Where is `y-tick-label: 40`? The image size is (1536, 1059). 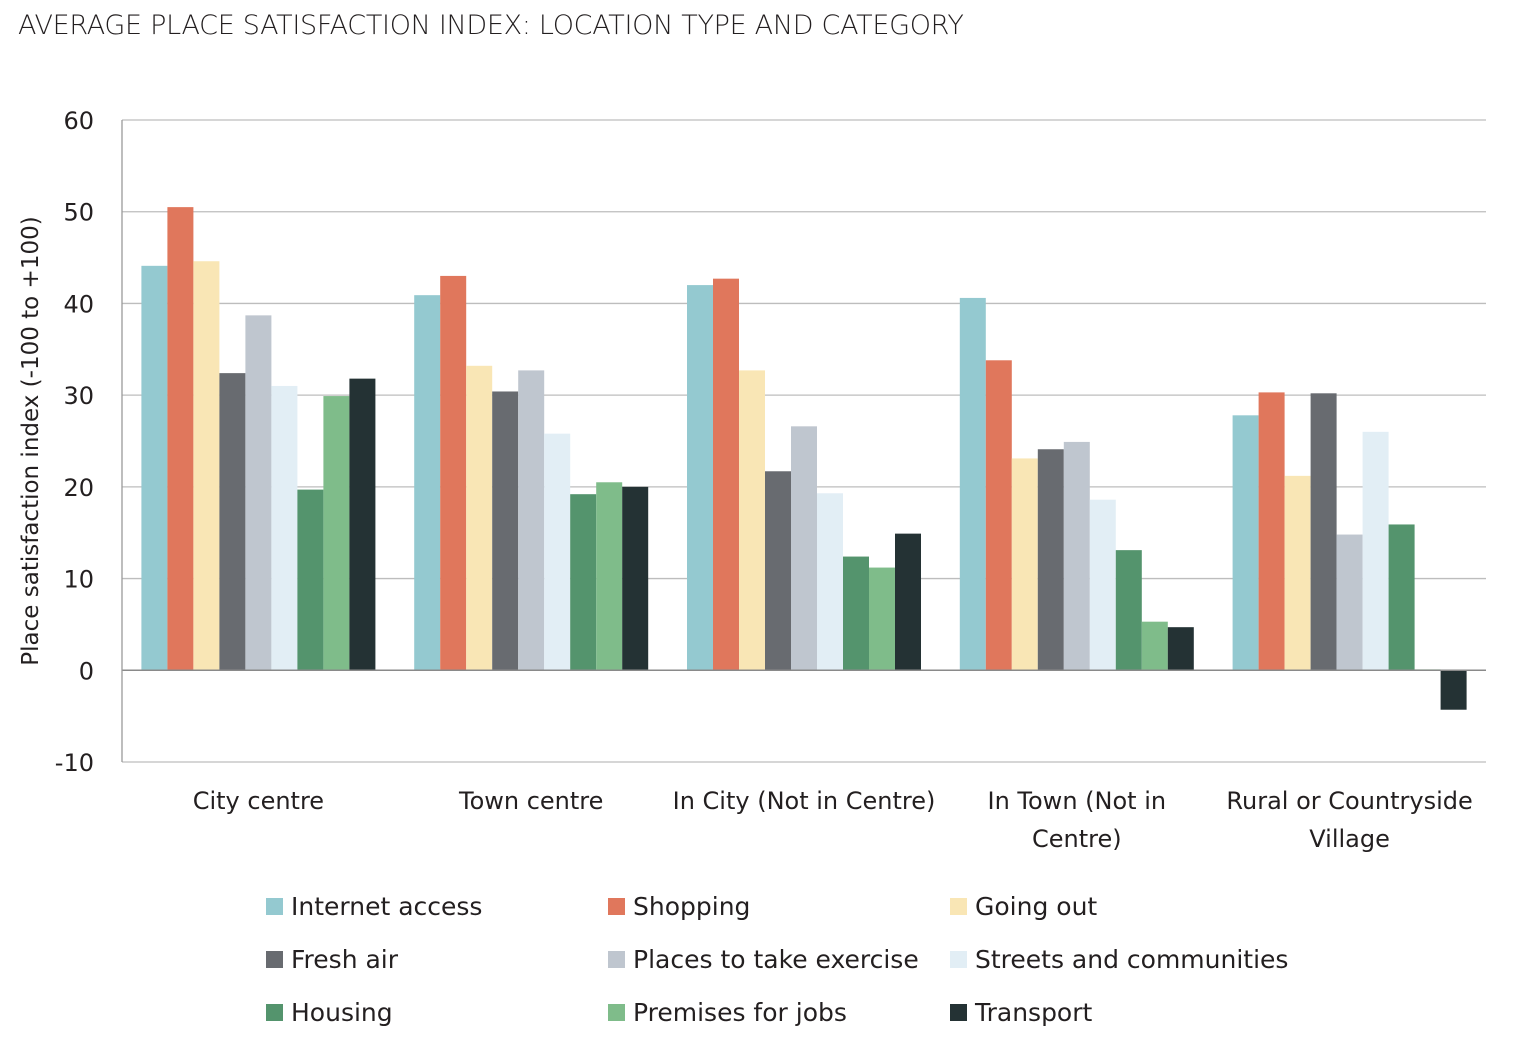 y-tick-label: 40 is located at coordinates (78, 304).